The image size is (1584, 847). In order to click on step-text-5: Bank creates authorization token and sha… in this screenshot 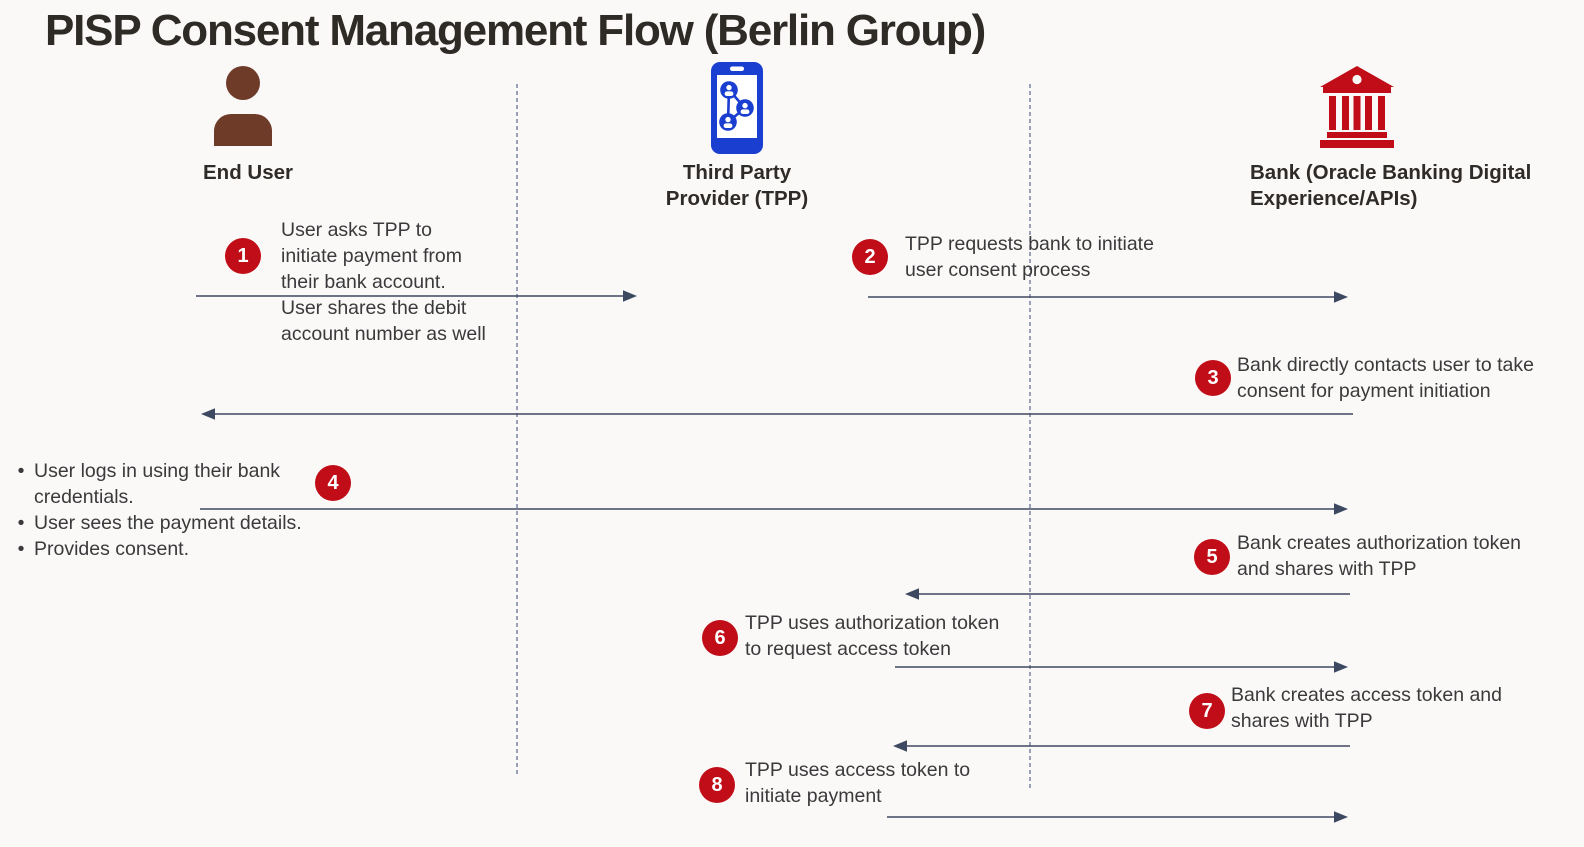, I will do `click(1379, 556)`.